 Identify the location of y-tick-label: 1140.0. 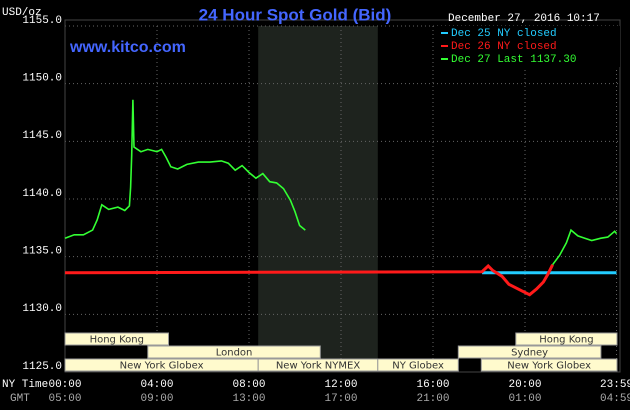
(42, 194).